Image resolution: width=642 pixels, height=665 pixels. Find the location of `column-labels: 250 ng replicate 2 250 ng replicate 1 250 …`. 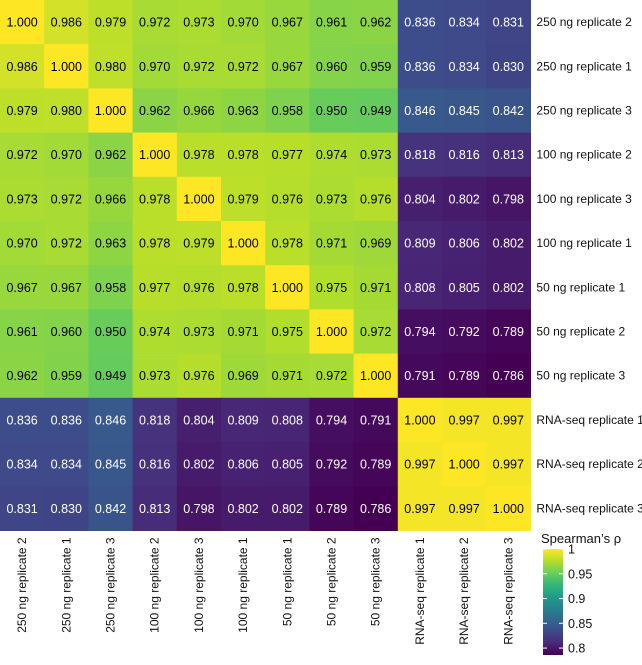

column-labels: 250 ng replicate 2 250 ng replicate 1 250 … is located at coordinates (265, 591).